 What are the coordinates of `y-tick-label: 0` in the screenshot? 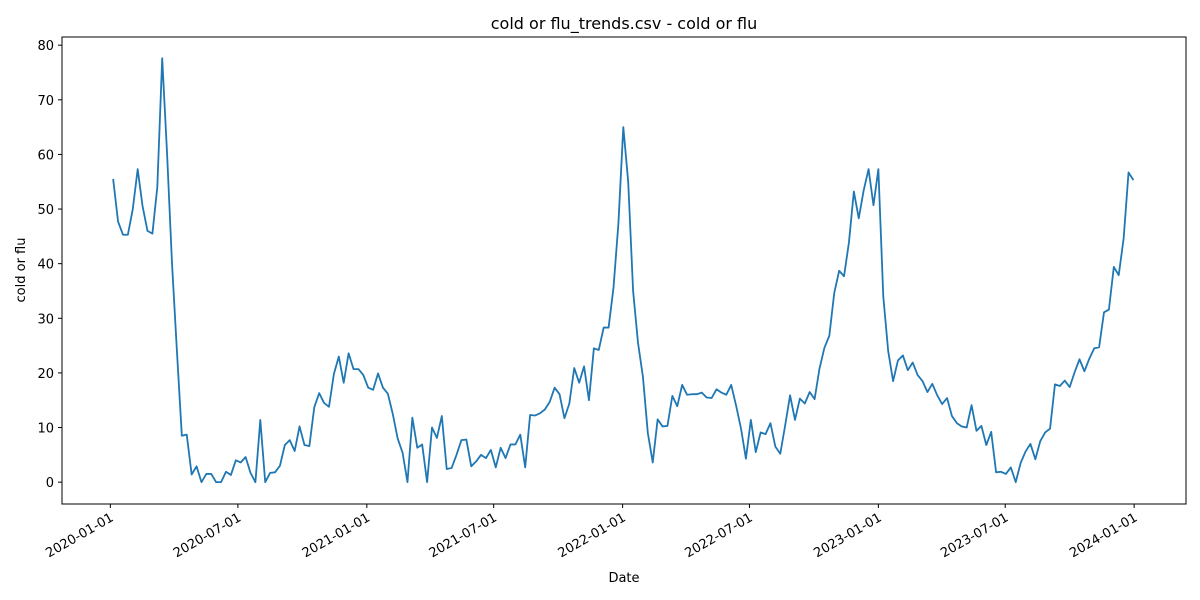 It's located at (50, 483).